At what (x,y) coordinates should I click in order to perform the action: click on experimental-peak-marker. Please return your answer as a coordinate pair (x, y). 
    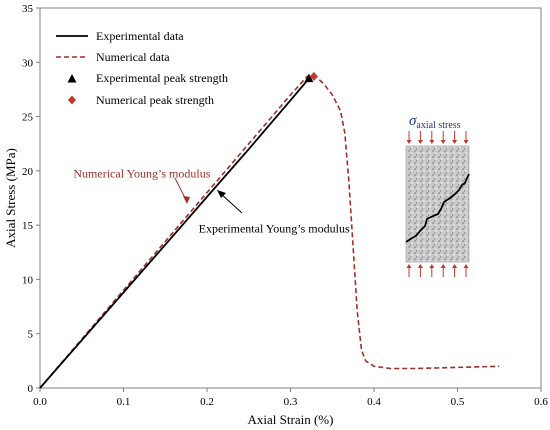
    Looking at the image, I should click on (309, 78).